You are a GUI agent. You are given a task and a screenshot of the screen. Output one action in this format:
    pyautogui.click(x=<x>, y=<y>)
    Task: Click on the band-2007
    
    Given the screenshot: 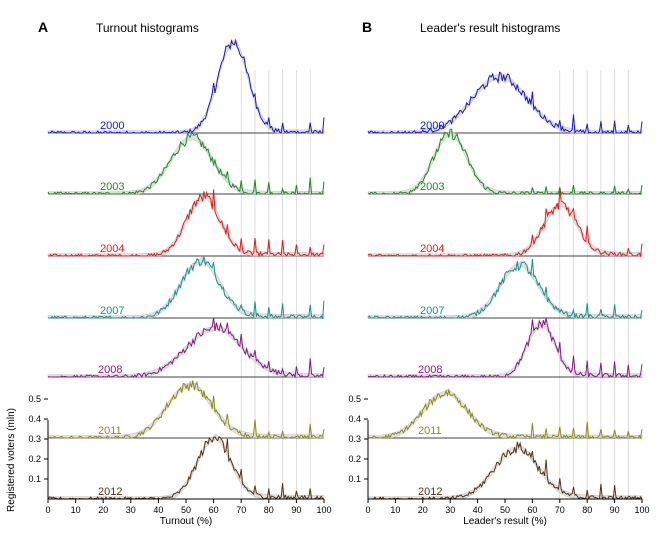 What is the action you would take?
    pyautogui.click(x=505, y=289)
    